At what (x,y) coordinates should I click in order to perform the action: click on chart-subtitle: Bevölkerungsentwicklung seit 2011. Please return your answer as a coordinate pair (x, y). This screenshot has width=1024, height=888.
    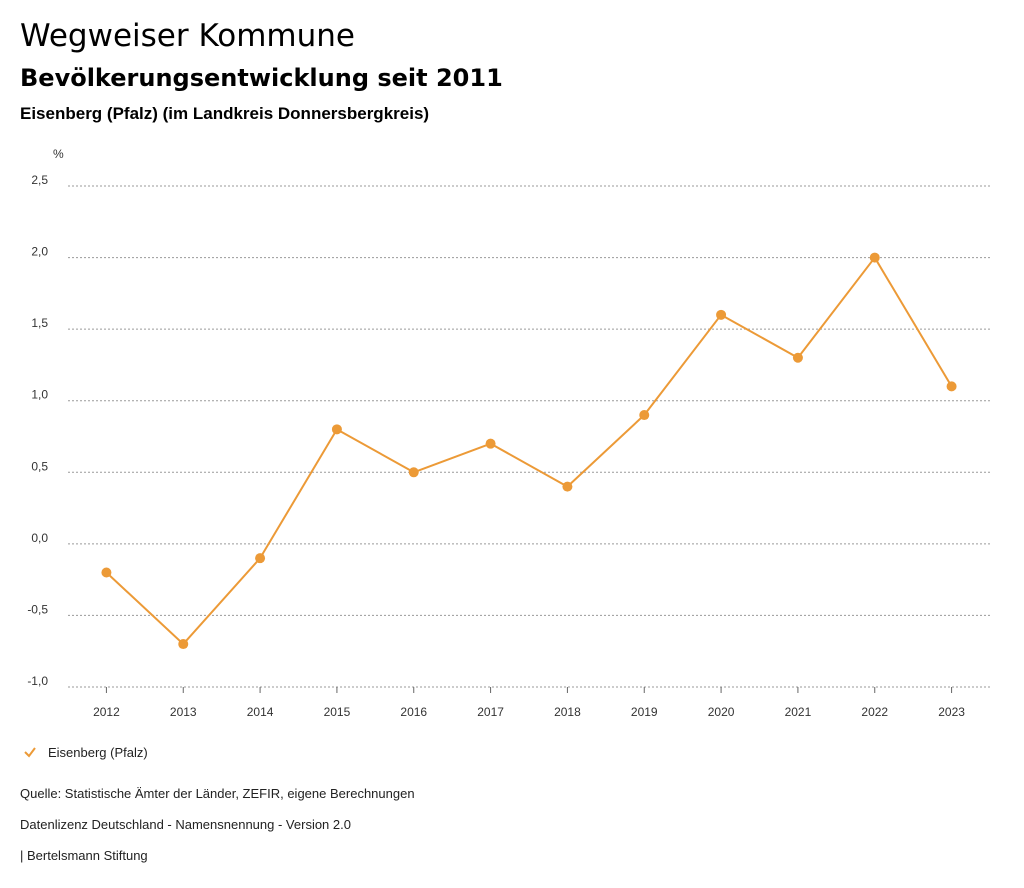
    Looking at the image, I should click on (261, 78).